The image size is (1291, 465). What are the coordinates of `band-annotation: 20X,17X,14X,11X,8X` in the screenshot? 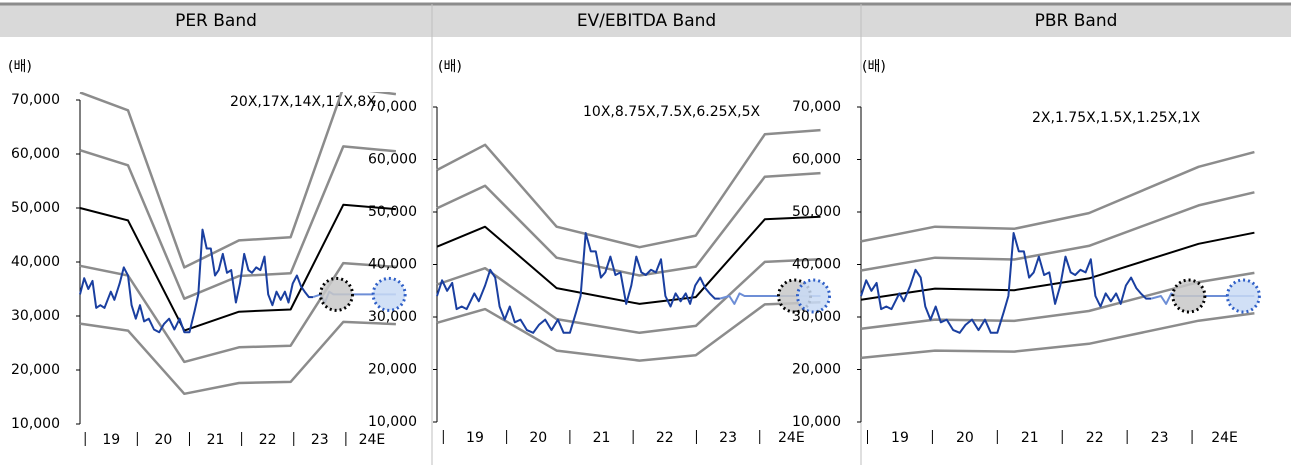 It's located at (303, 102).